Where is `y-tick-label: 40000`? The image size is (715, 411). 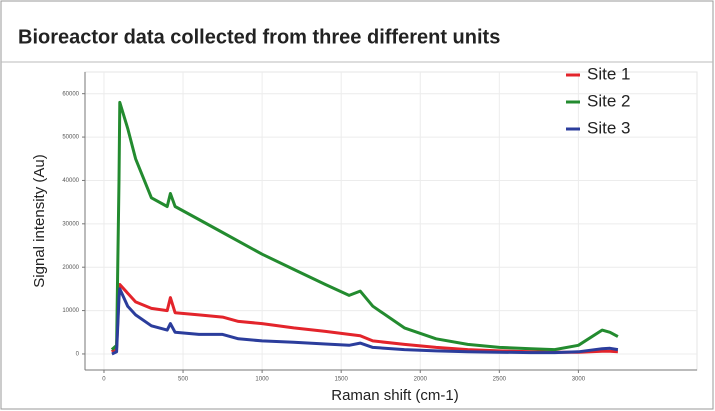
y-tick-label: 40000 is located at coordinates (70, 181).